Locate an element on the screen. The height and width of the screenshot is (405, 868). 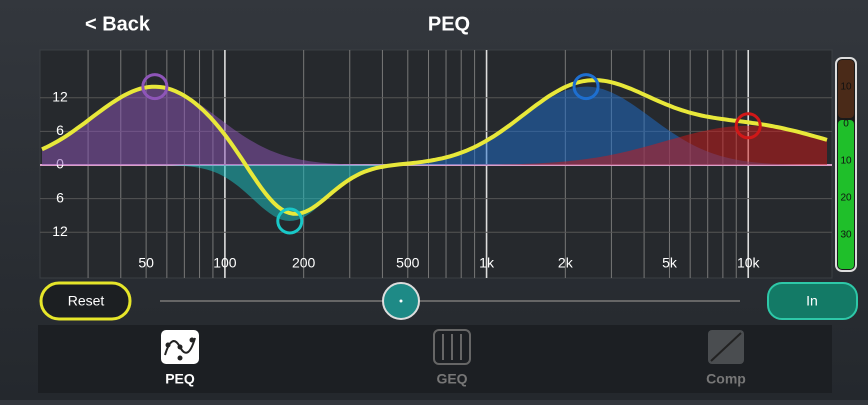
x-tick-label: 200 is located at coordinates (304, 263).